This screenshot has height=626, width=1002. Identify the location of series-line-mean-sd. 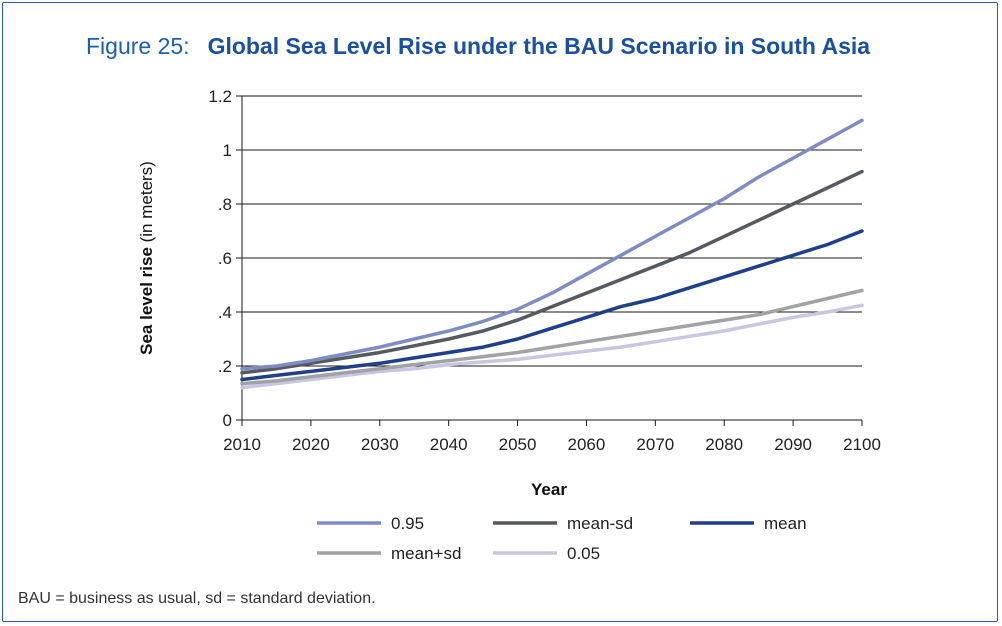
(552, 337).